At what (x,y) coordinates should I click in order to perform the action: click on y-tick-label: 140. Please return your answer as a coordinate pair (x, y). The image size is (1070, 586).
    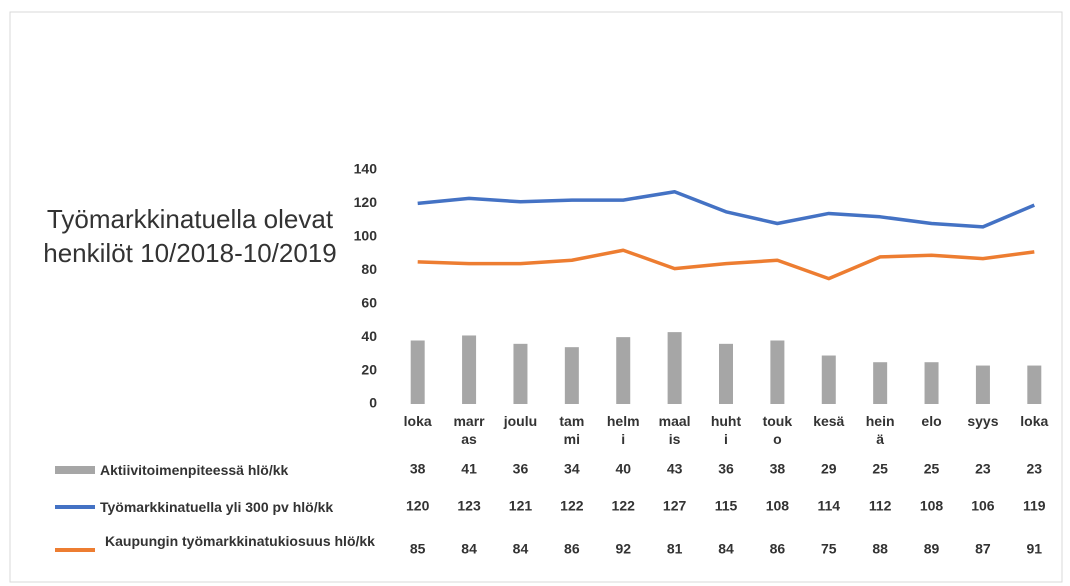
    Looking at the image, I should click on (366, 169).